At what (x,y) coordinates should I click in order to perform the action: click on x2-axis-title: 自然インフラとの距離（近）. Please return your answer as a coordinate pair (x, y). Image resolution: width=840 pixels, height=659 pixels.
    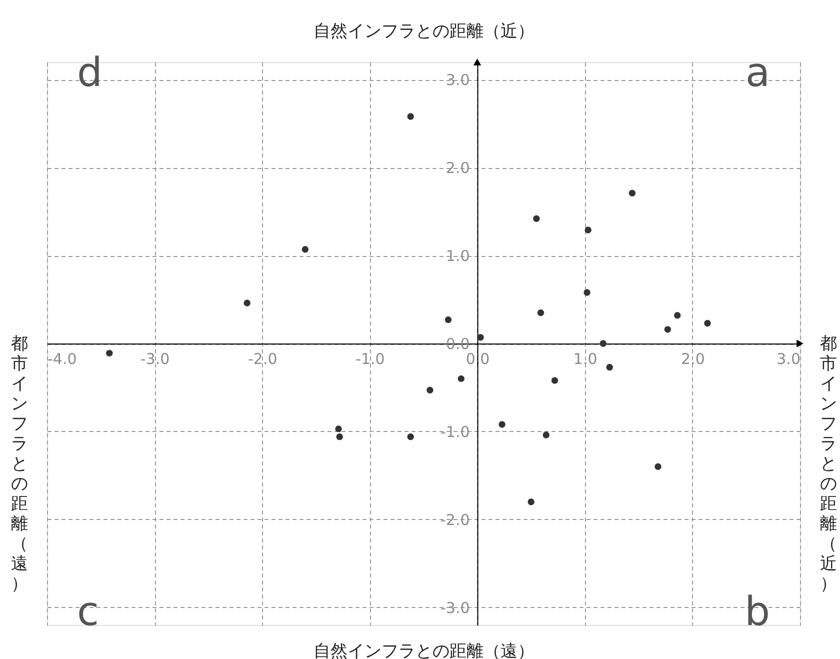
    Looking at the image, I should click on (424, 32).